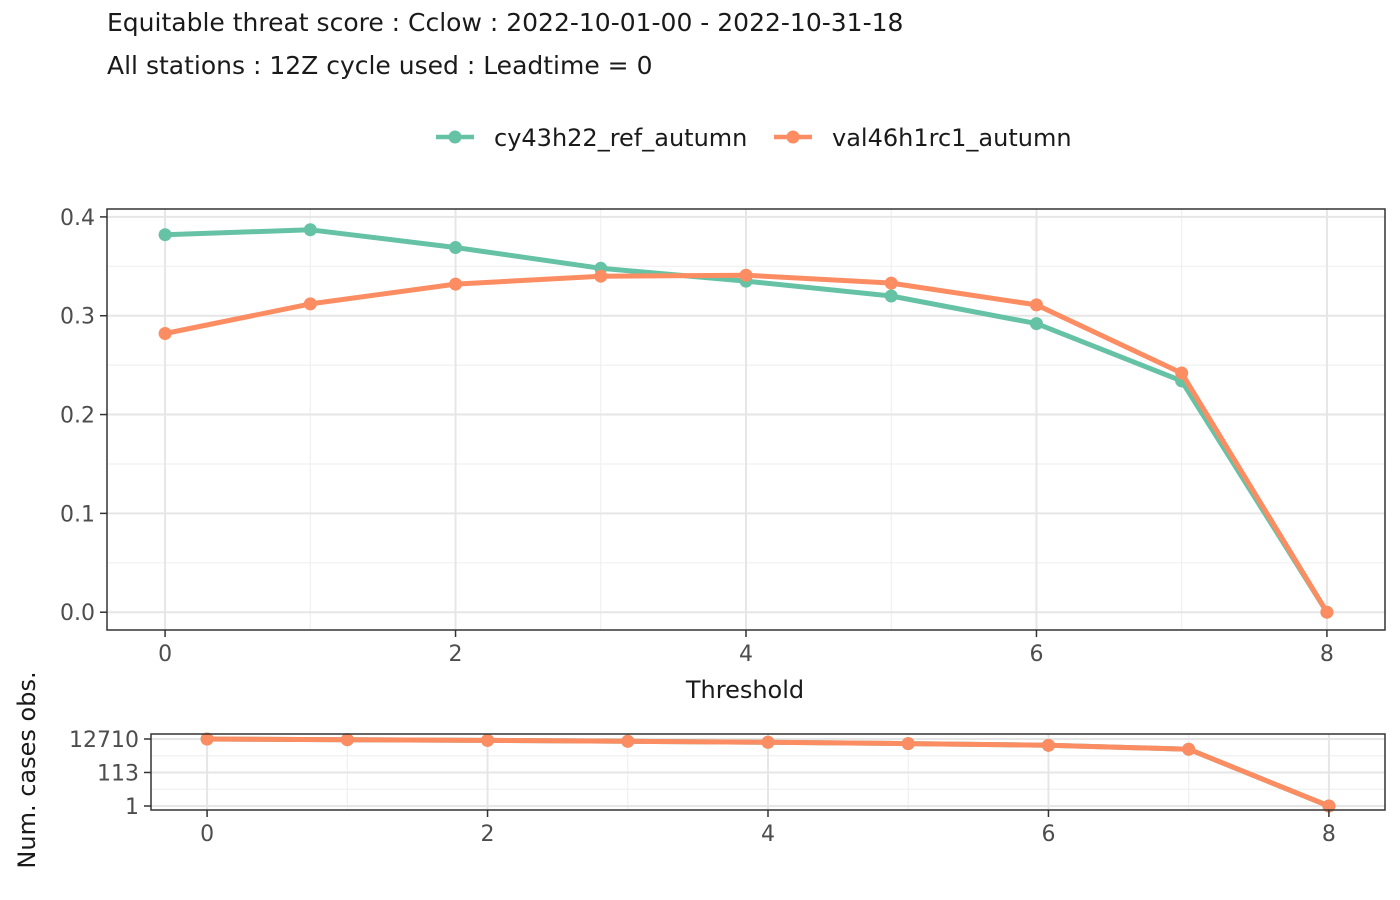 The height and width of the screenshot is (900, 1400). What do you see at coordinates (620, 138) in the screenshot?
I see `legend-label-cy43h22: cy43h22_ref_autumn` at bounding box center [620, 138].